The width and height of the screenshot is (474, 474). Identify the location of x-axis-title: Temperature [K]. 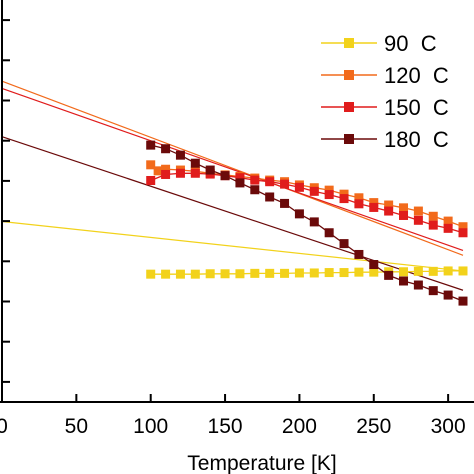
(261, 463).